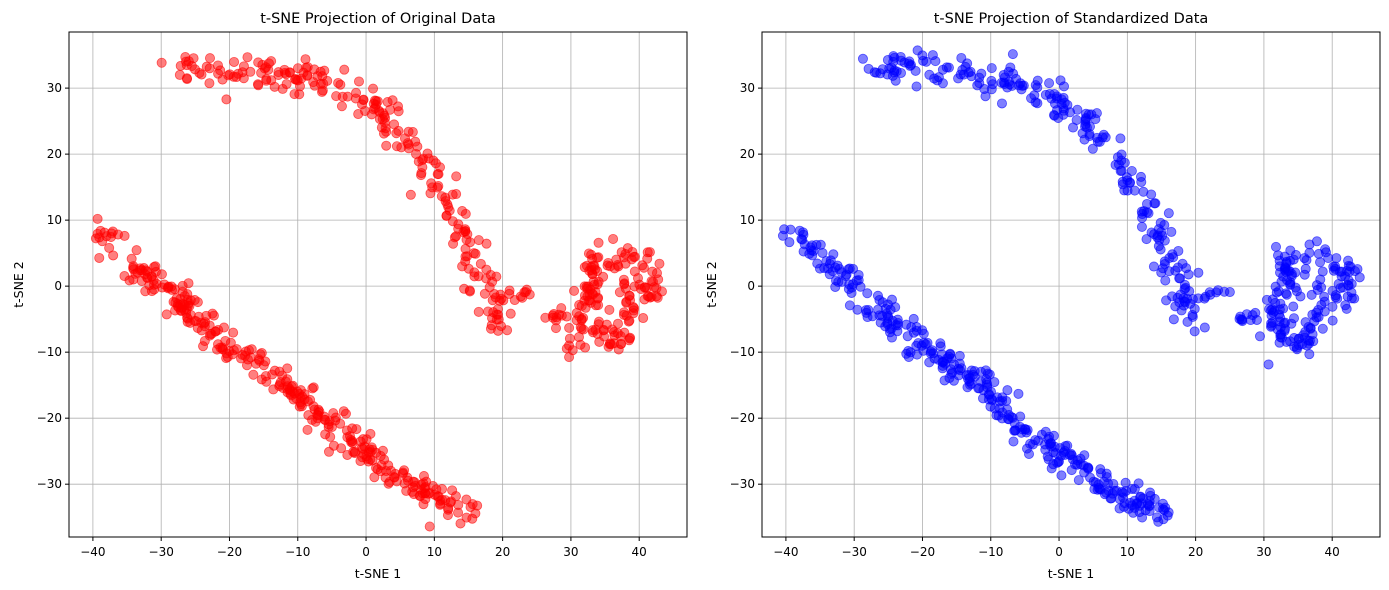 Image resolution: width=1389 pixels, height=590 pixels. Describe the element at coordinates (742, 484) in the screenshot. I see `y-tick-label: −30` at that location.